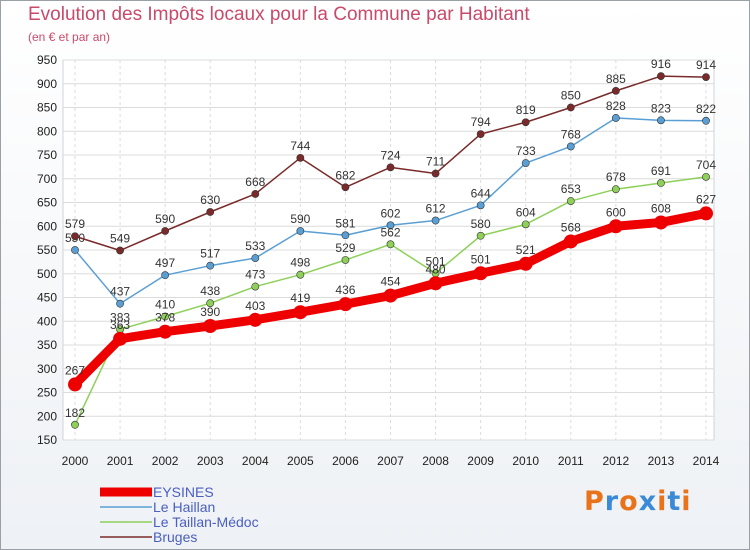 This screenshot has width=750, height=550. I want to click on data-label: 562, so click(390, 232).